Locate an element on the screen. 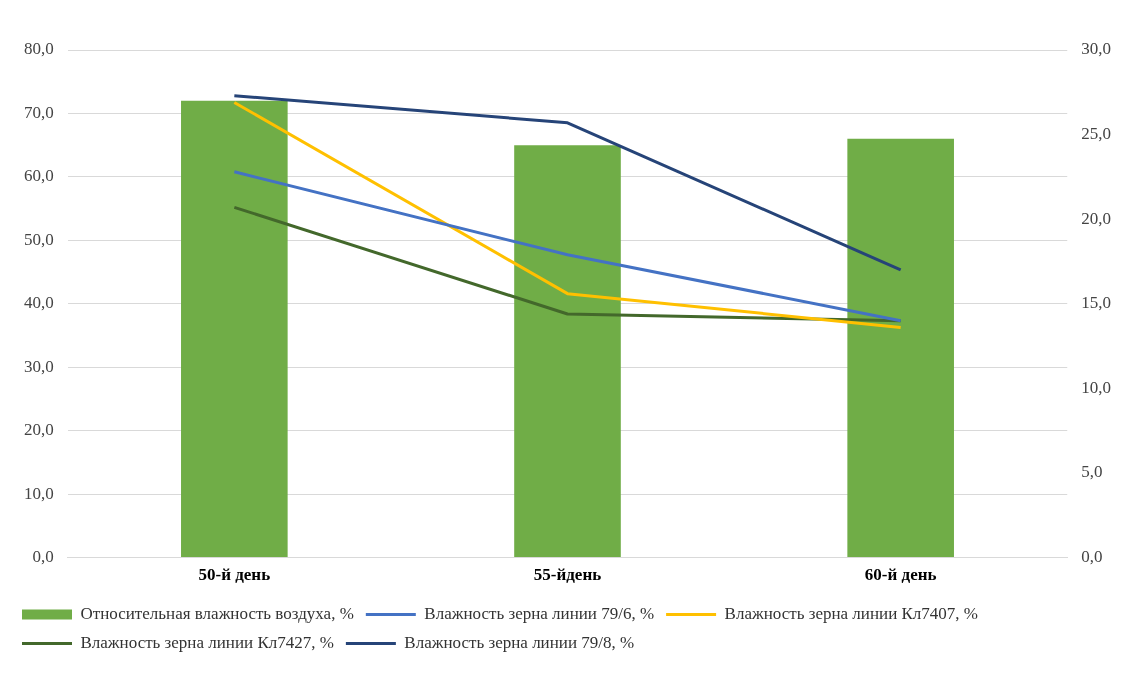  legend-label: Влажность зерна линии Кл7407, % is located at coordinates (851, 613).